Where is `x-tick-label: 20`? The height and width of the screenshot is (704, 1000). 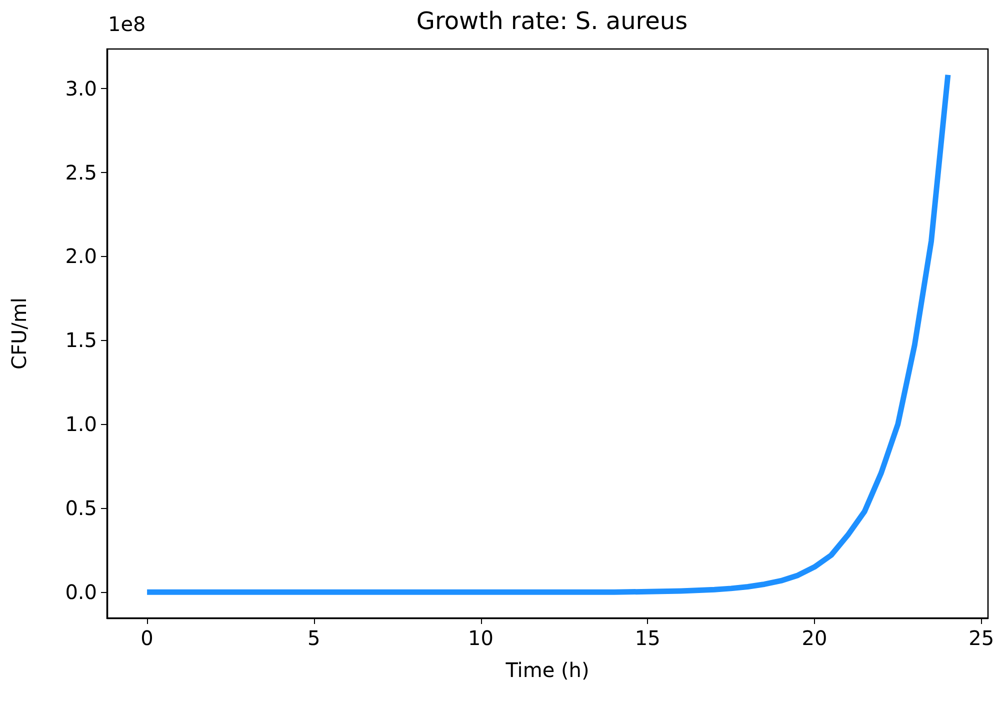 x-tick-label: 20 is located at coordinates (815, 638).